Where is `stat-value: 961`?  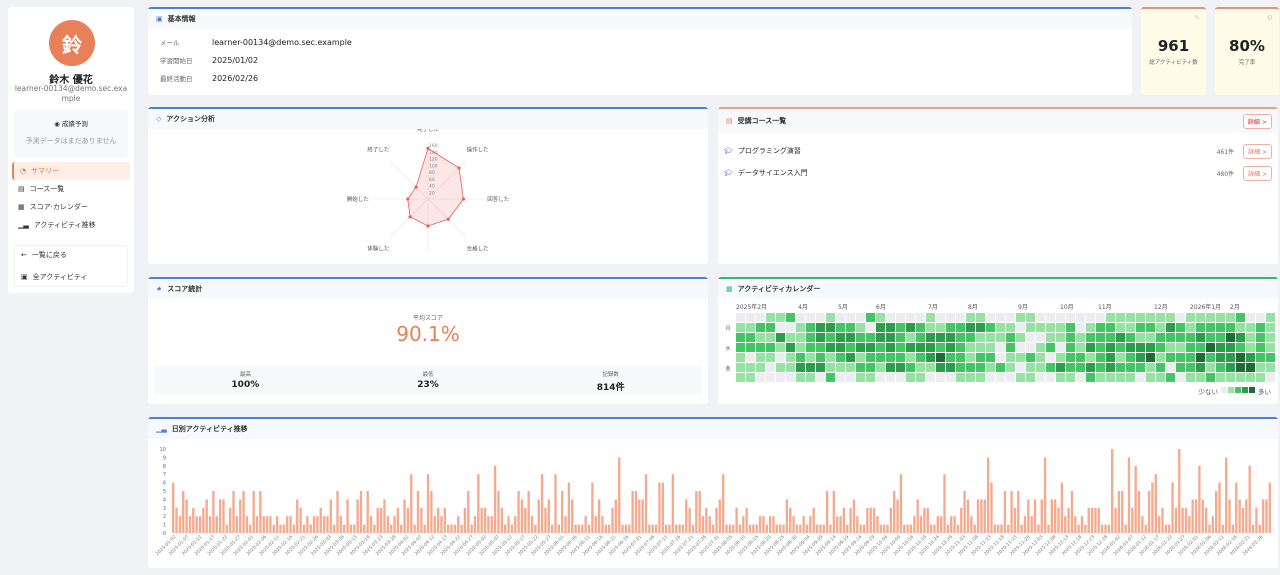
stat-value: 961 is located at coordinates (1173, 46).